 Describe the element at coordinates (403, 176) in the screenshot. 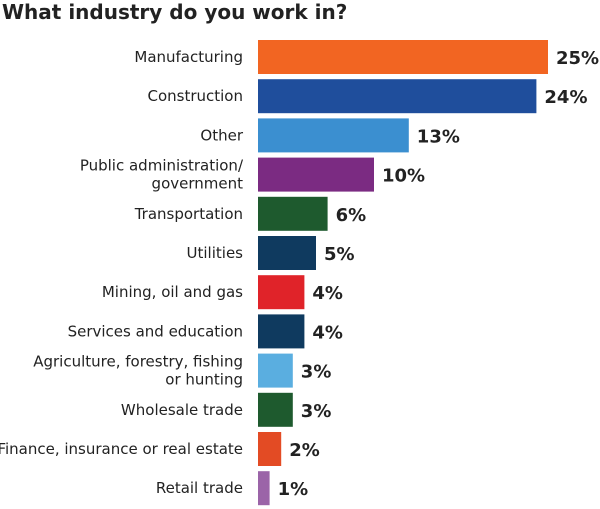

I see `value-label: 10%` at that location.